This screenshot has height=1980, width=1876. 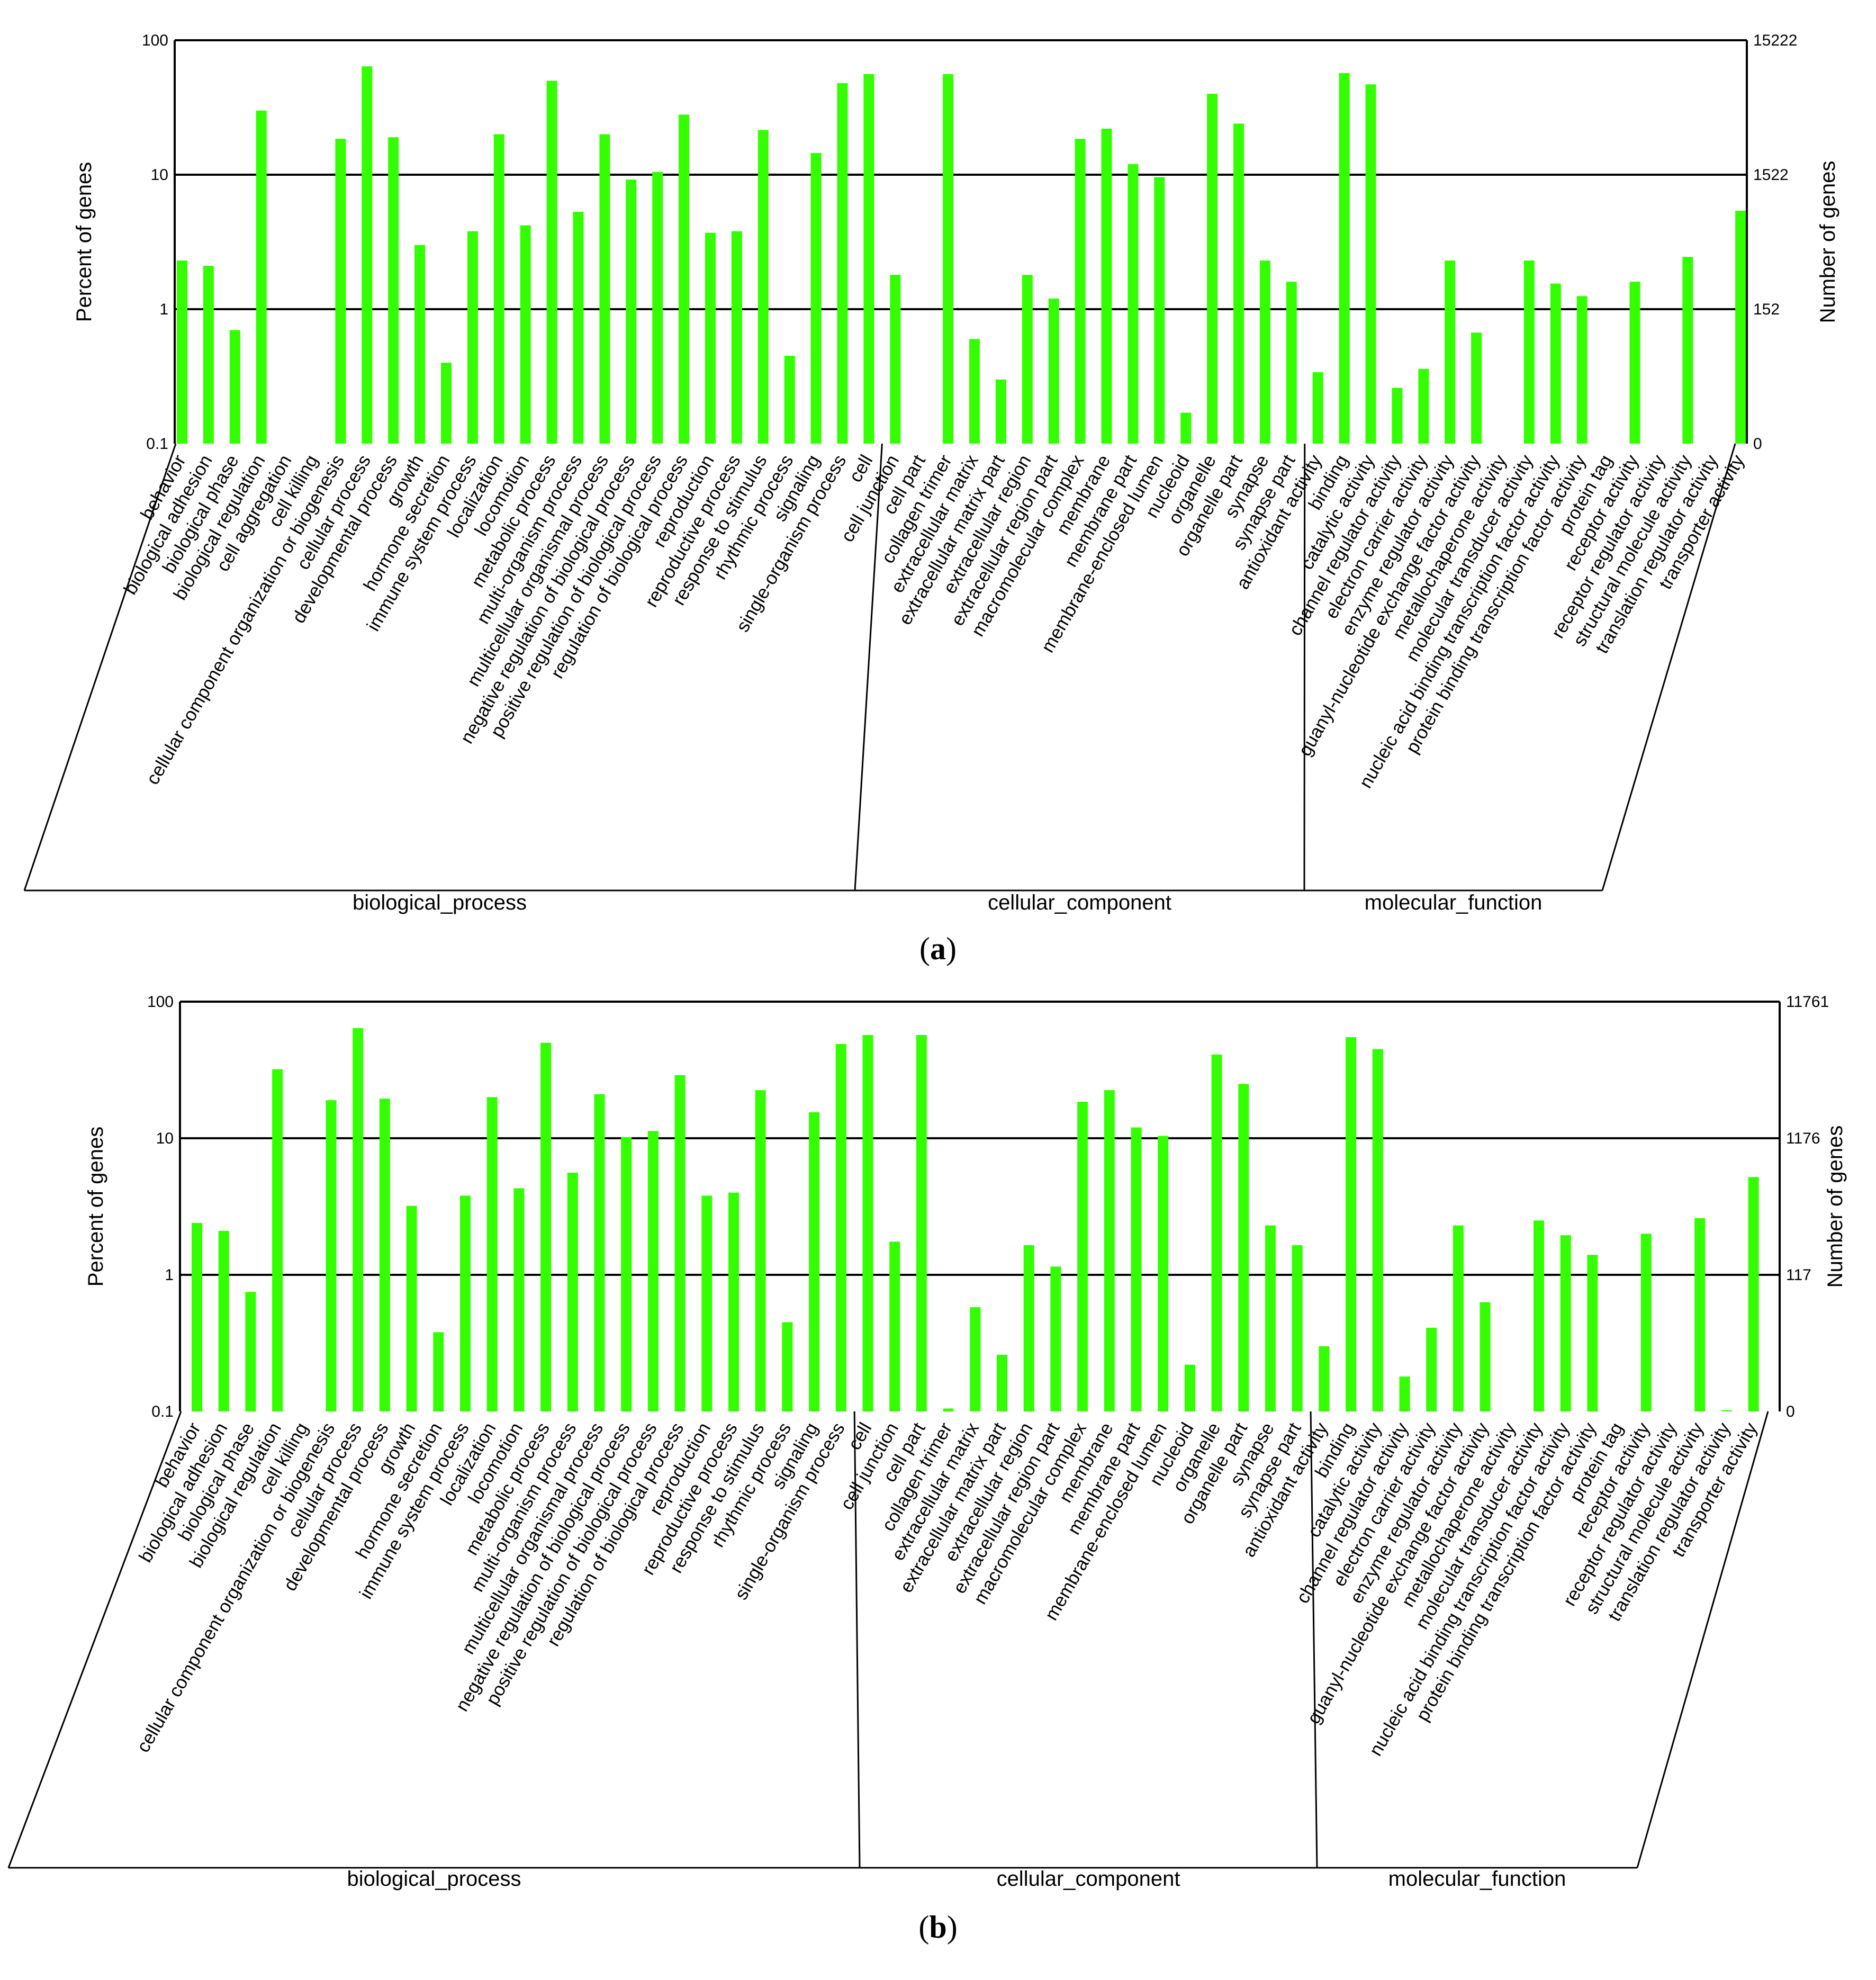 I want to click on y-tick-right: 1176, so click(x=1803, y=1138).